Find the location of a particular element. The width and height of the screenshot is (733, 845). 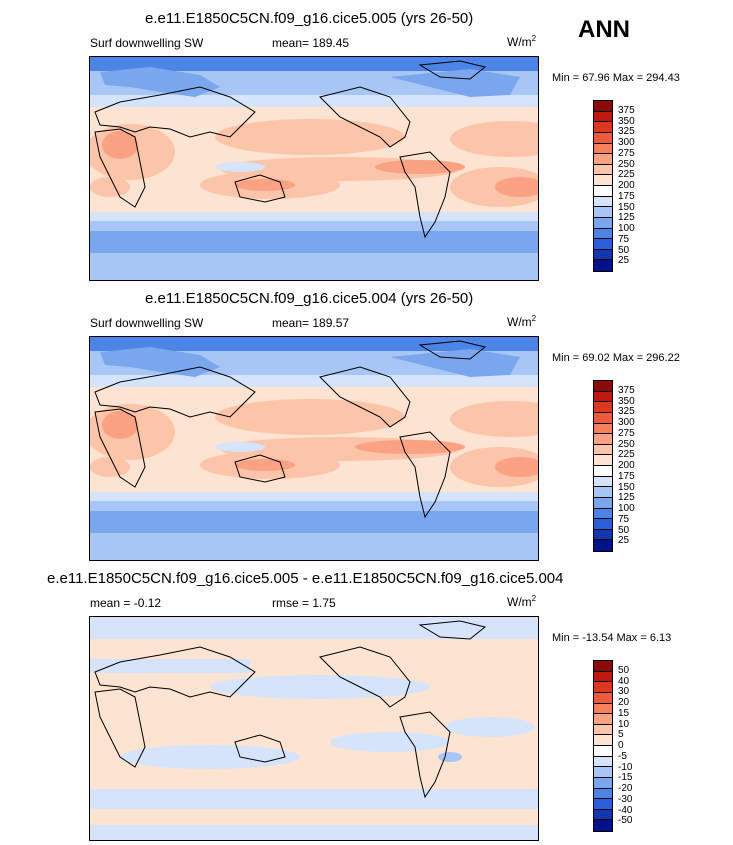

panel-2-variable-label: Surf downwelling SW is located at coordinates (147, 323).